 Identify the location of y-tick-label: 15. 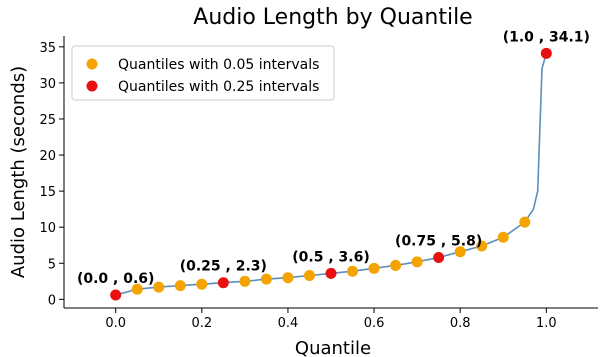
(47, 192).